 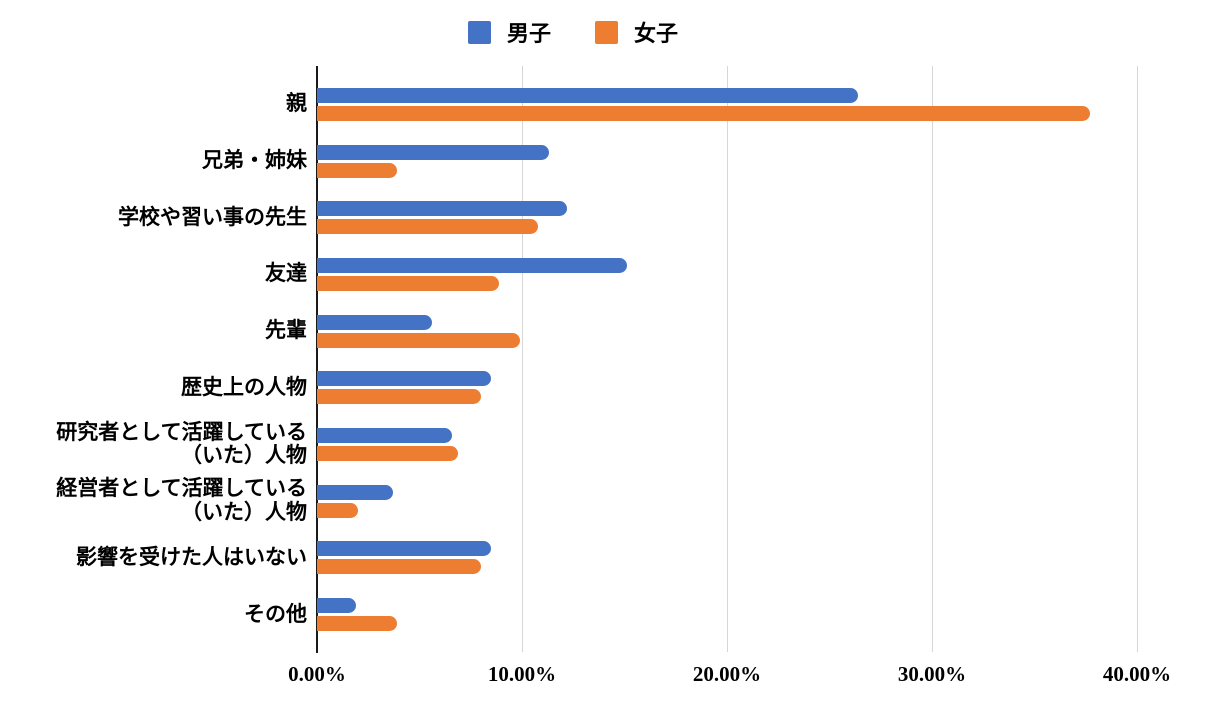 I want to click on category-row: 親, so click(x=609, y=104).